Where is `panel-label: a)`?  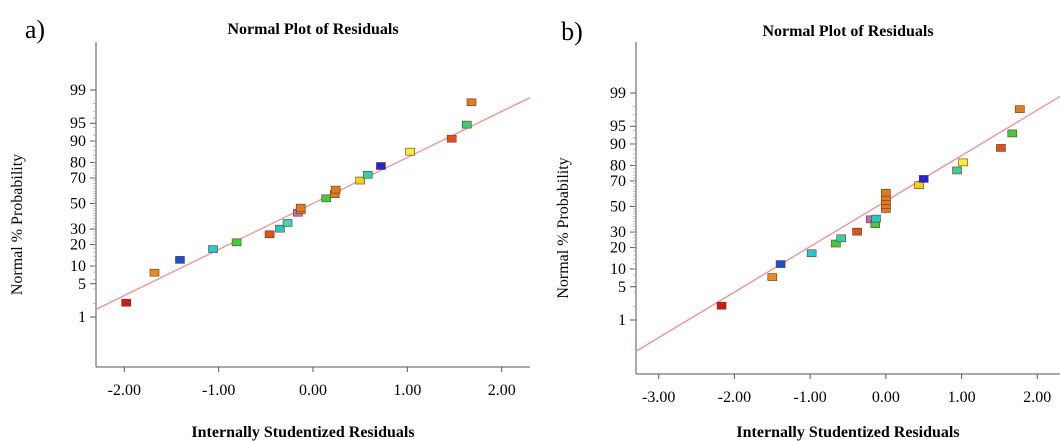
panel-label: a) is located at coordinates (35, 29).